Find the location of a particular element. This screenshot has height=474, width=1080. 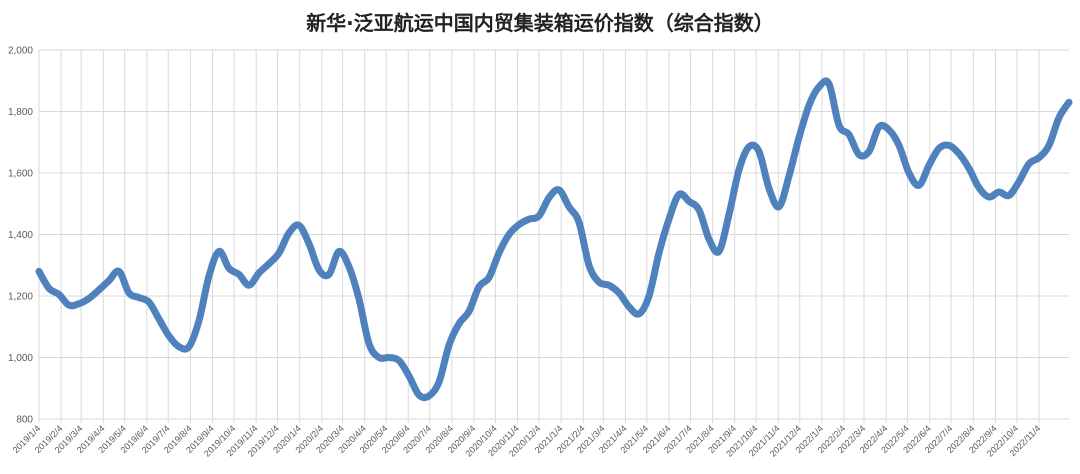

chart-title: 新华·泛亚航运中国内贸集装箱运价指数（综合指数） is located at coordinates (540, 23).